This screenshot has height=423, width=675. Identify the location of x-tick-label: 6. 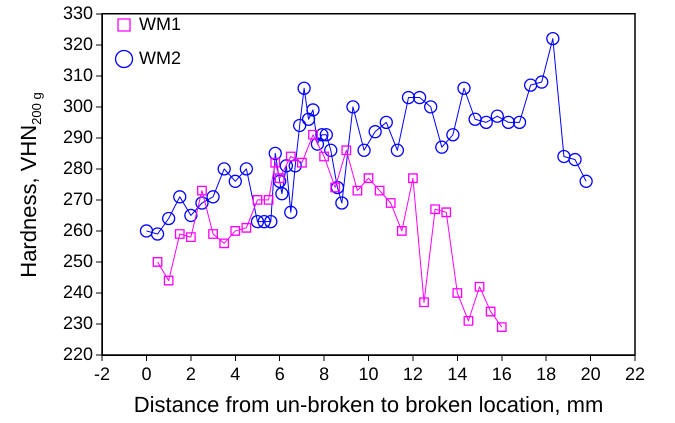
(279, 374).